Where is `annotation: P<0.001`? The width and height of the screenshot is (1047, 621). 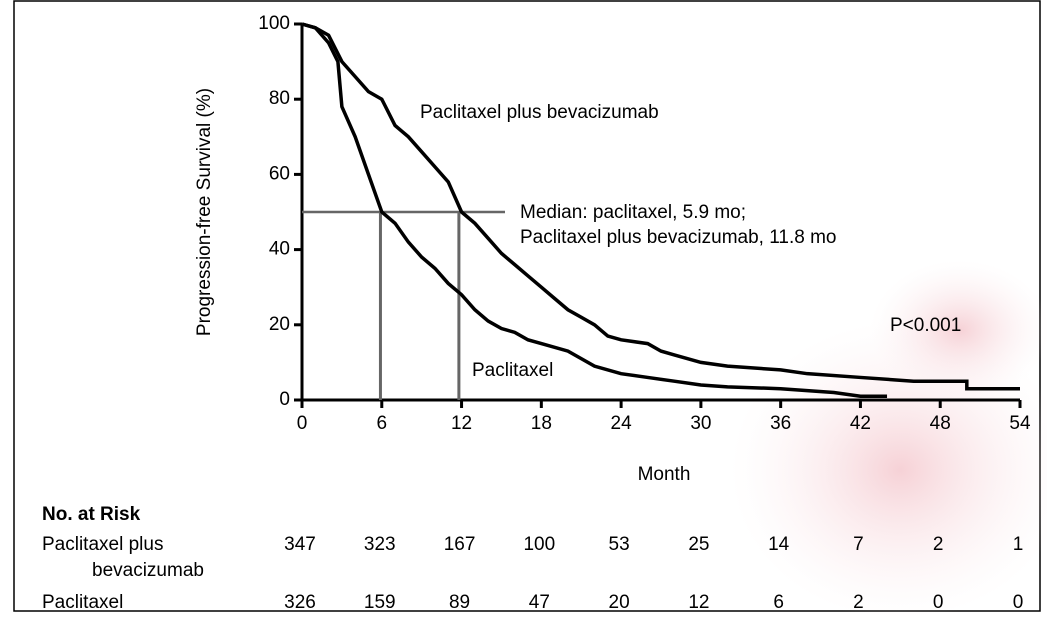
annotation: P<0.001 is located at coordinates (925, 325).